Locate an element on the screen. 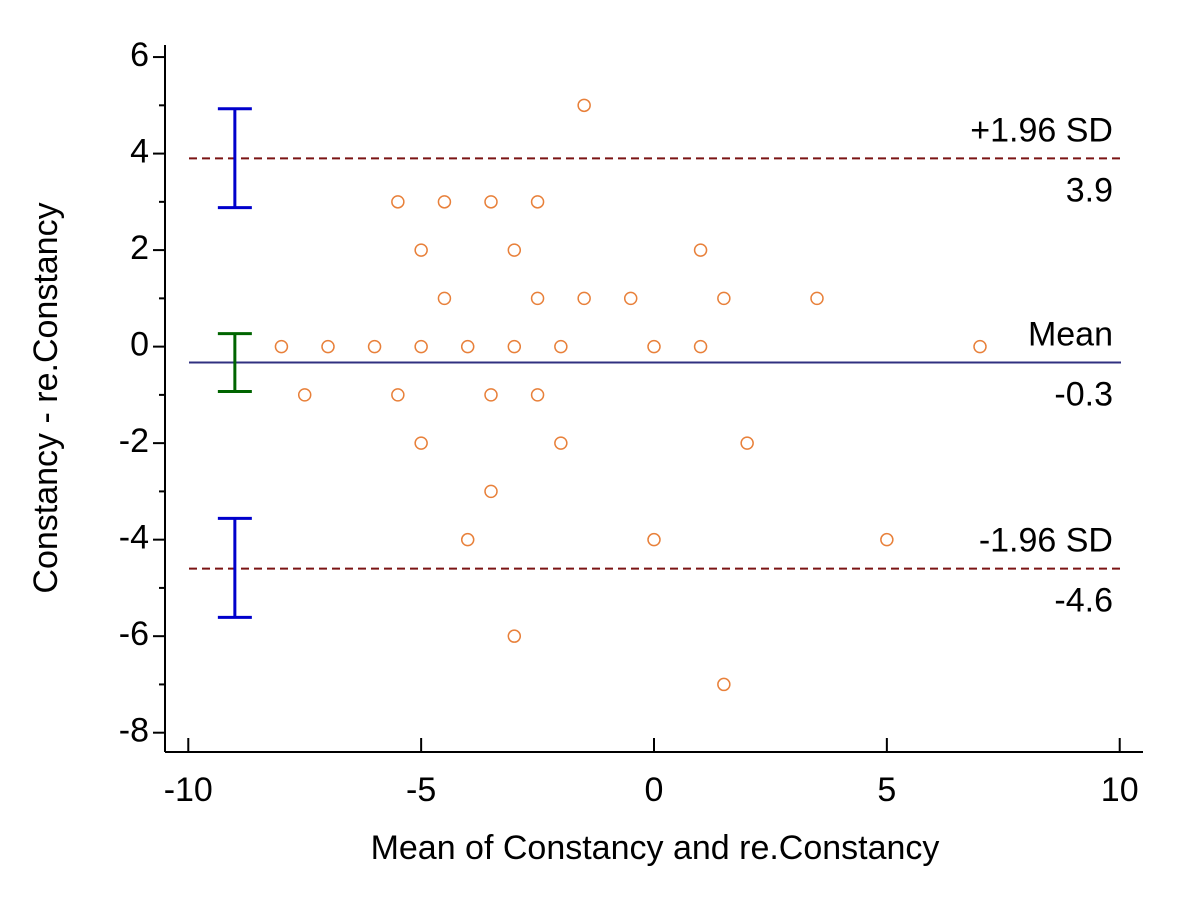 The image size is (1200, 900). y-tick-label: -8 is located at coordinates (134, 731).